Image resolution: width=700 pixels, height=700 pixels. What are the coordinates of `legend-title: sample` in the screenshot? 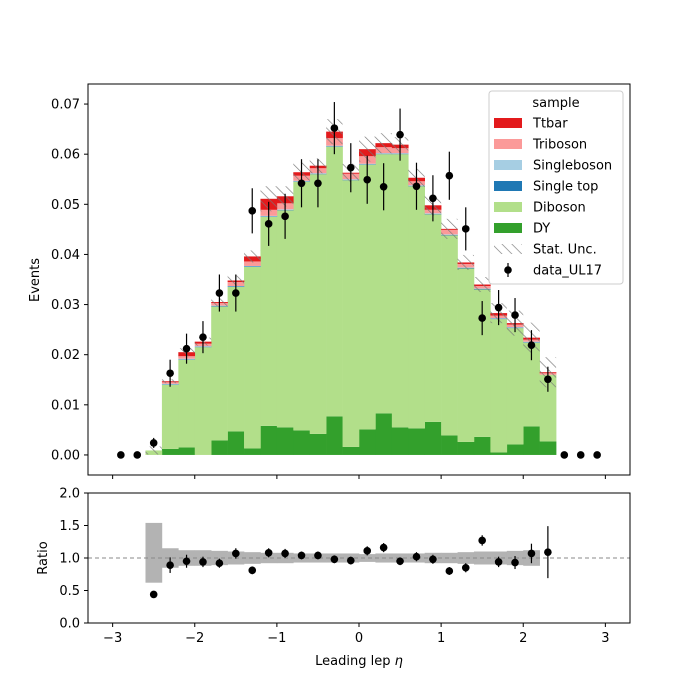 It's located at (555, 103).